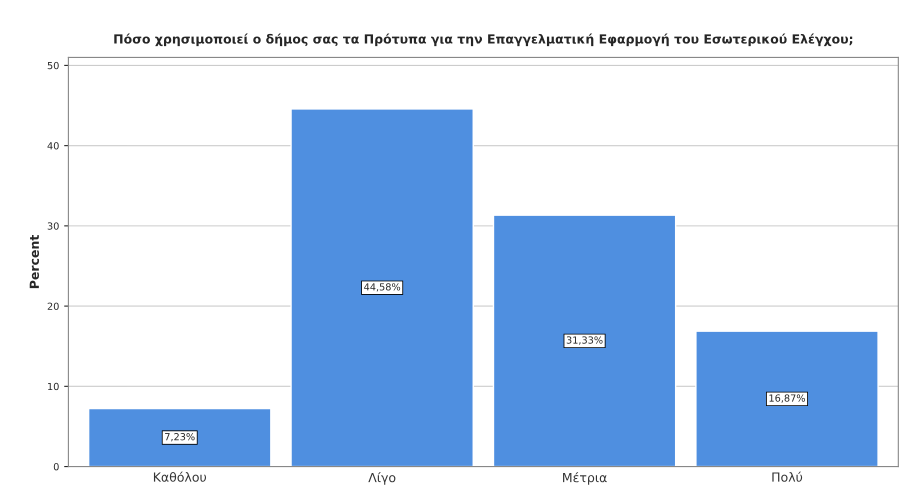 The height and width of the screenshot is (499, 912). Describe the element at coordinates (53, 146) in the screenshot. I see `y-tick-label: 40` at that location.